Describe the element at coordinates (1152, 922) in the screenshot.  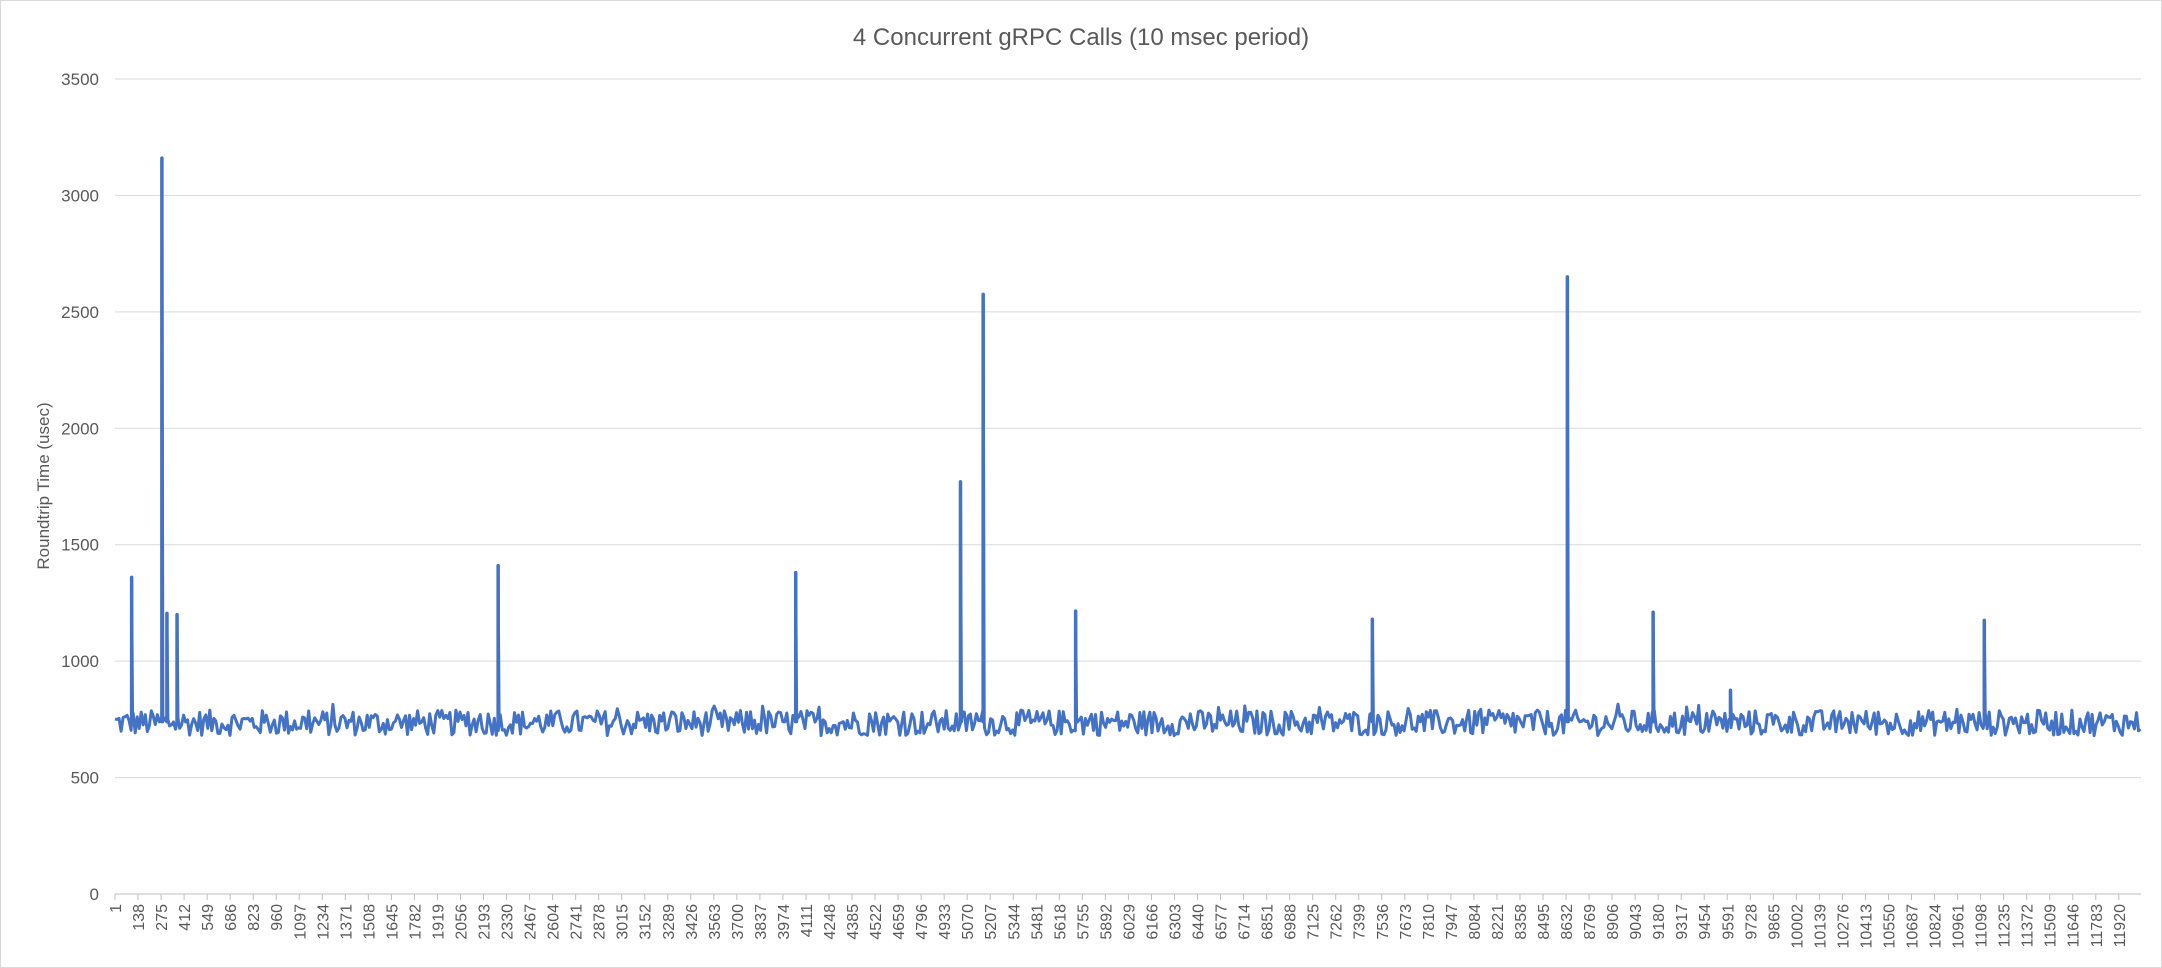
I see `x-tick-label: 6166` at that location.